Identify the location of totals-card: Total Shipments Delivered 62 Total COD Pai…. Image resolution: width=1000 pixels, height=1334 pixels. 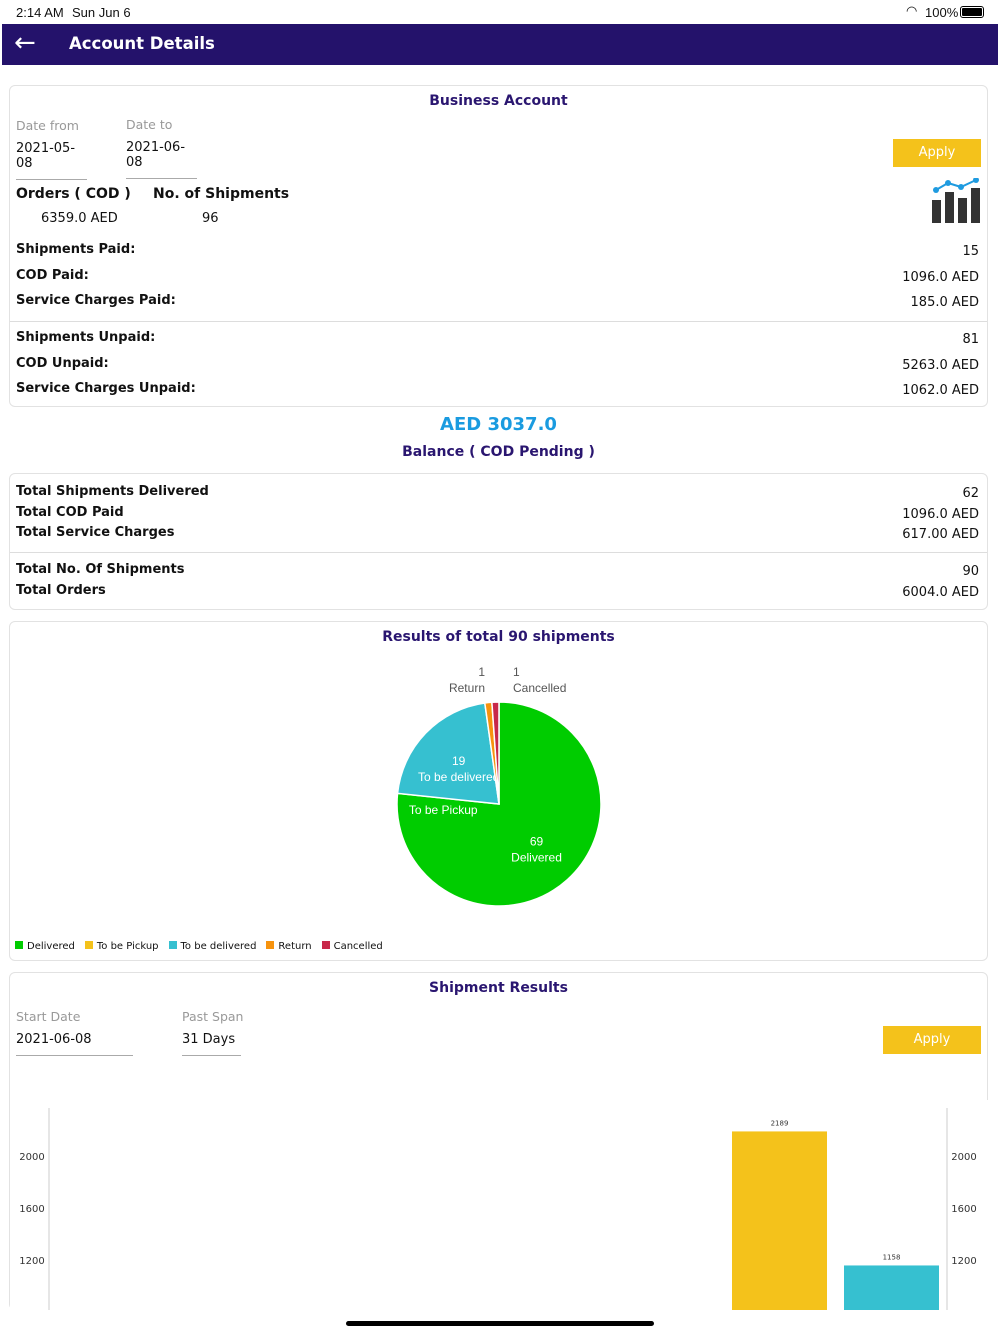
(498, 541).